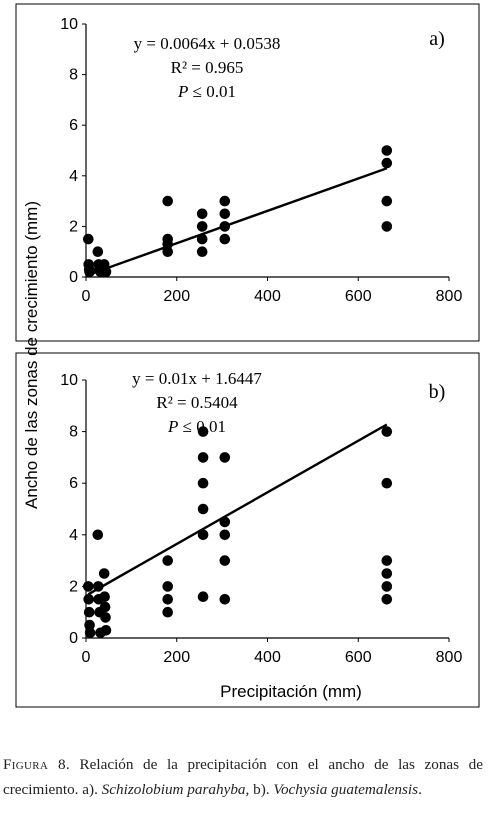 The image size is (488, 837). What do you see at coordinates (73, 226) in the screenshot?
I see `y-tick-label-a: 2` at bounding box center [73, 226].